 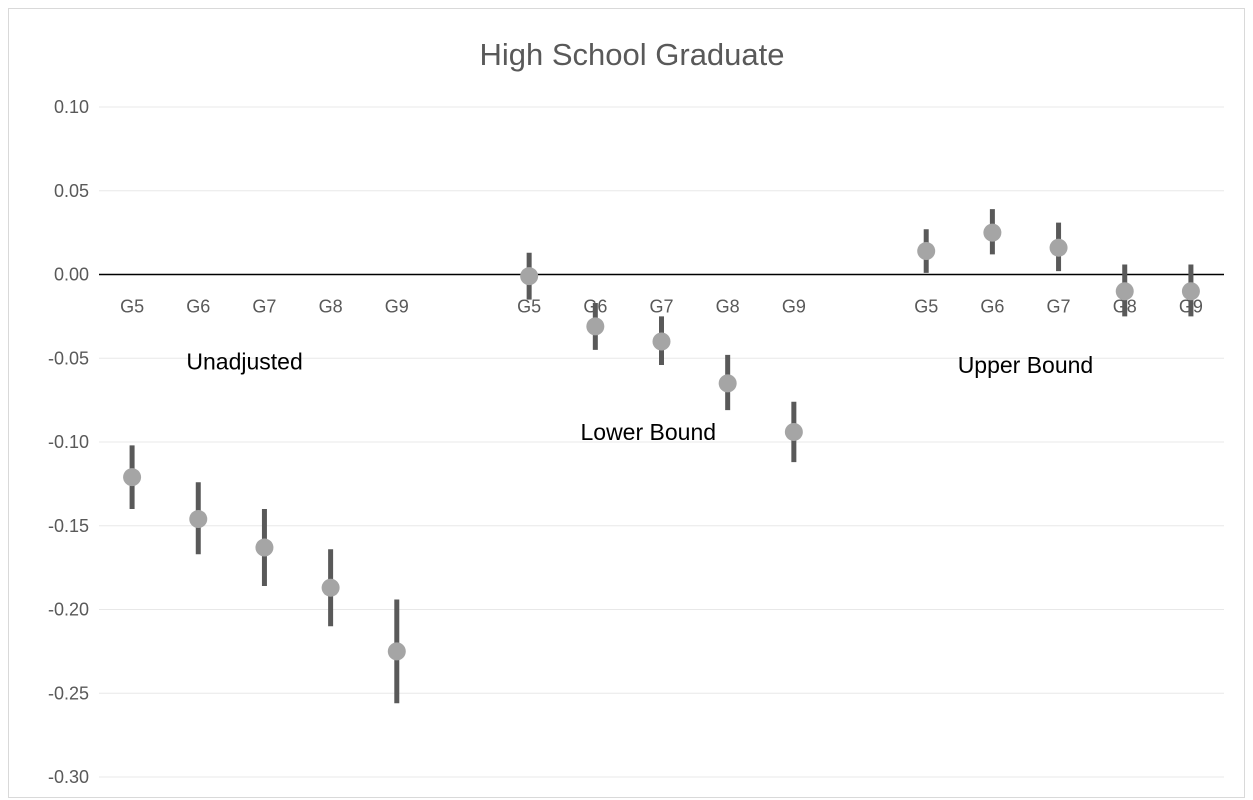 I want to click on annotations: Unadjusted Lower Bound Upper Bound, so click(x=639, y=397).